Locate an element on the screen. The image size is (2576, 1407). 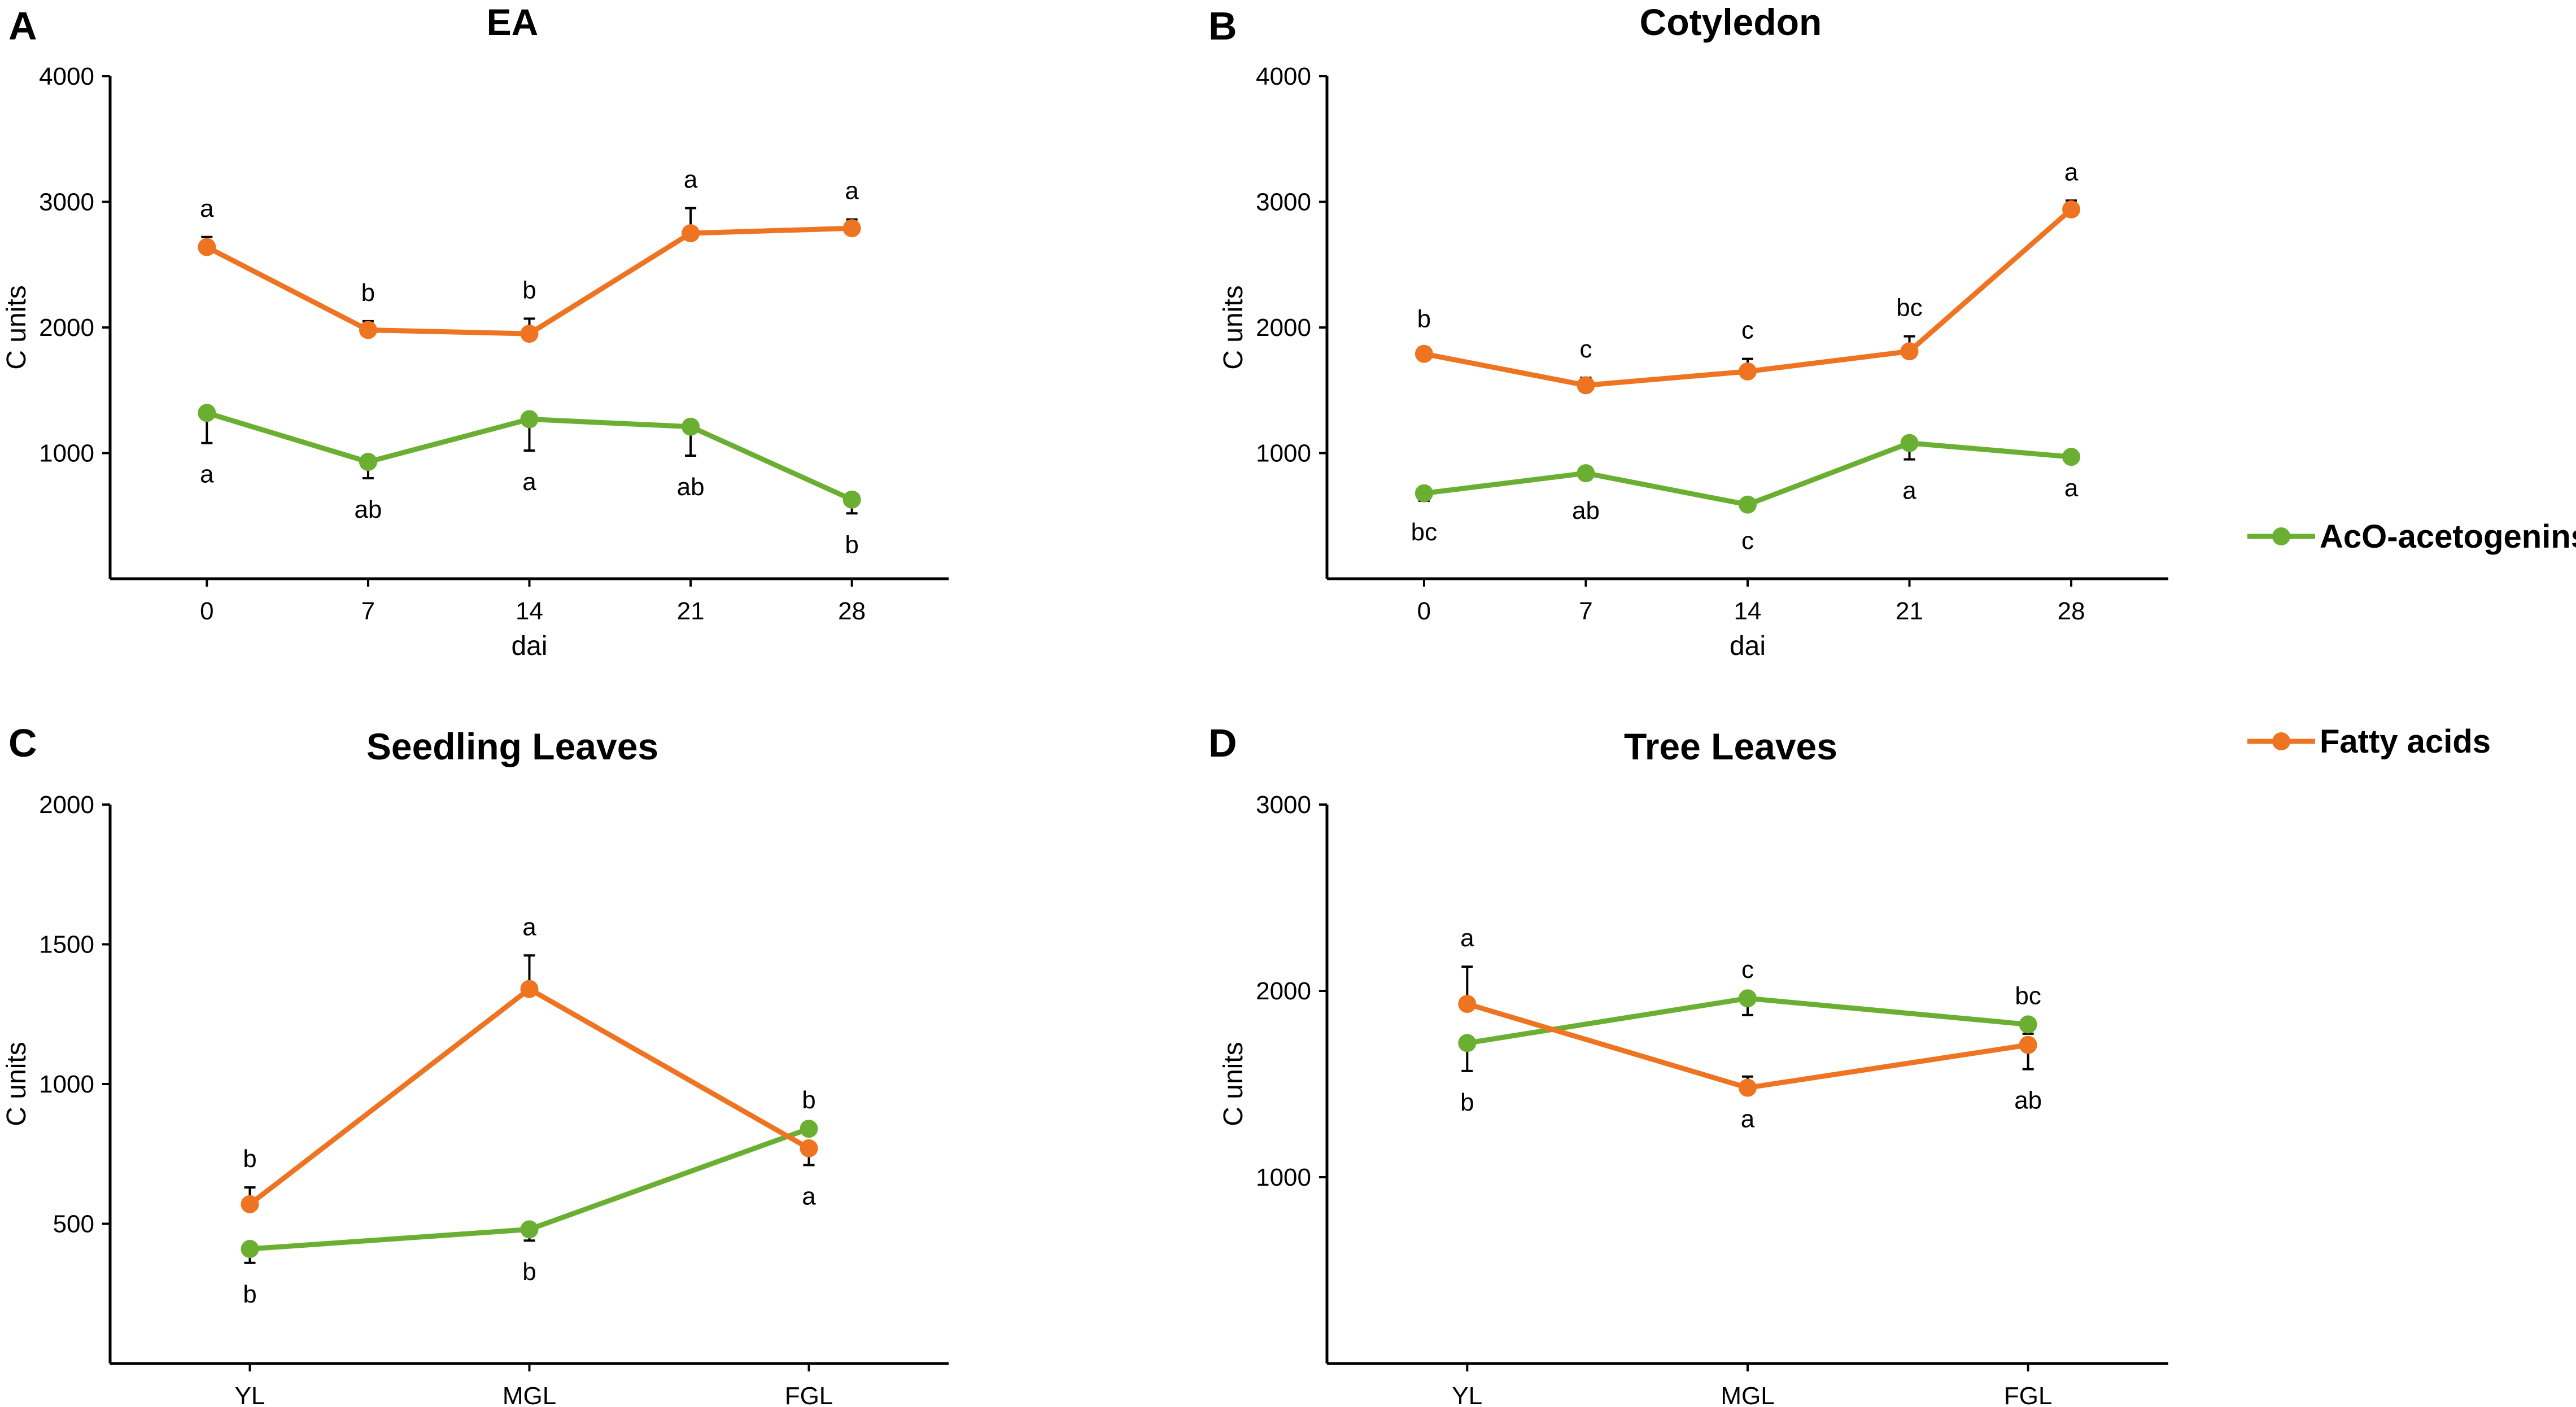
x-tick-label: YL is located at coordinates (1467, 1394).